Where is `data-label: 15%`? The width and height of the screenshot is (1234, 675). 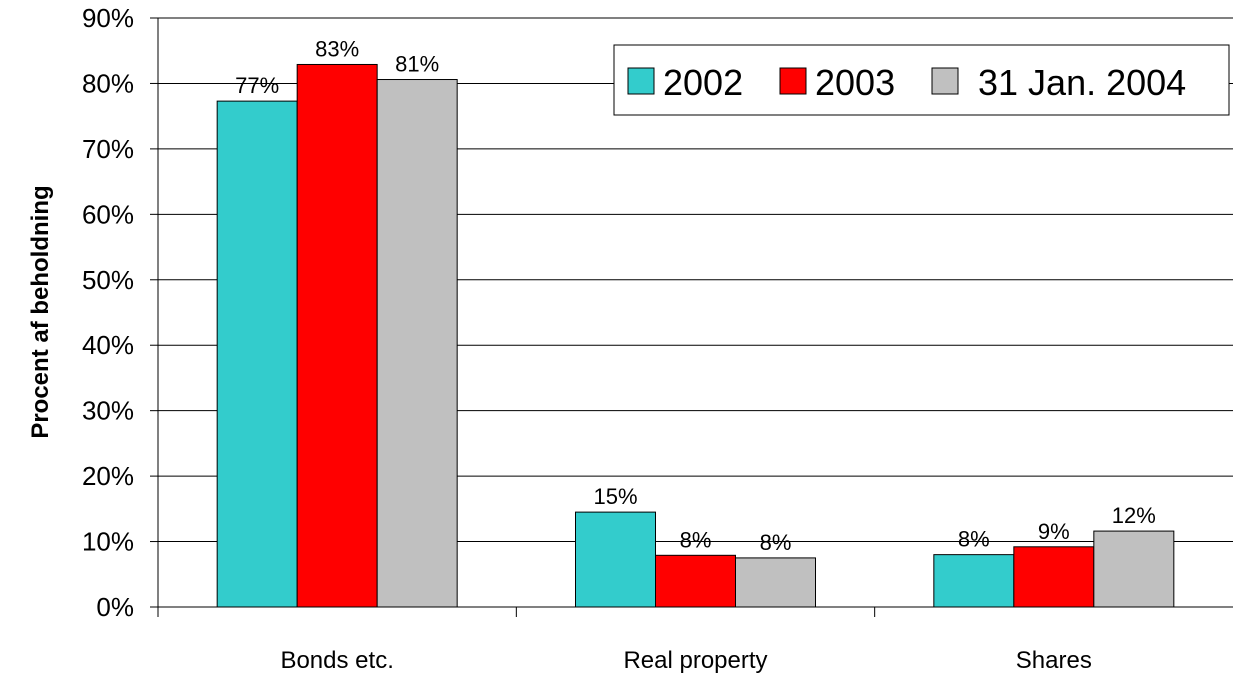
data-label: 15% is located at coordinates (615, 496).